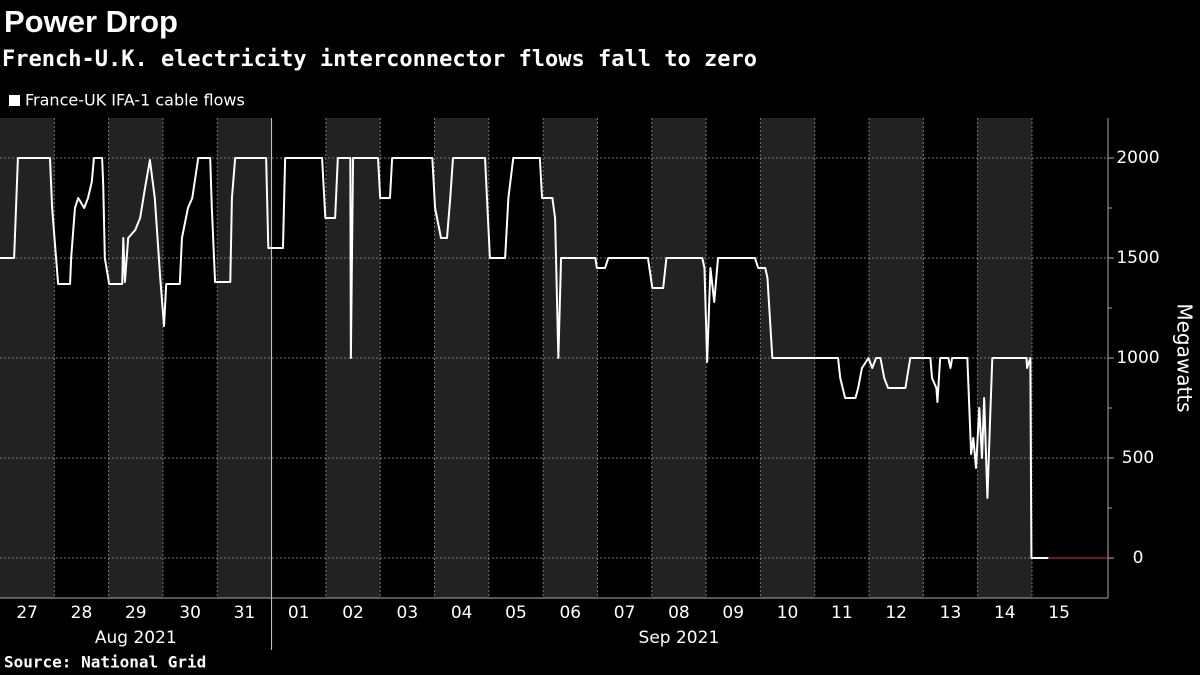  What do you see at coordinates (788, 613) in the screenshot?
I see `x-tick-label: 10` at bounding box center [788, 613].